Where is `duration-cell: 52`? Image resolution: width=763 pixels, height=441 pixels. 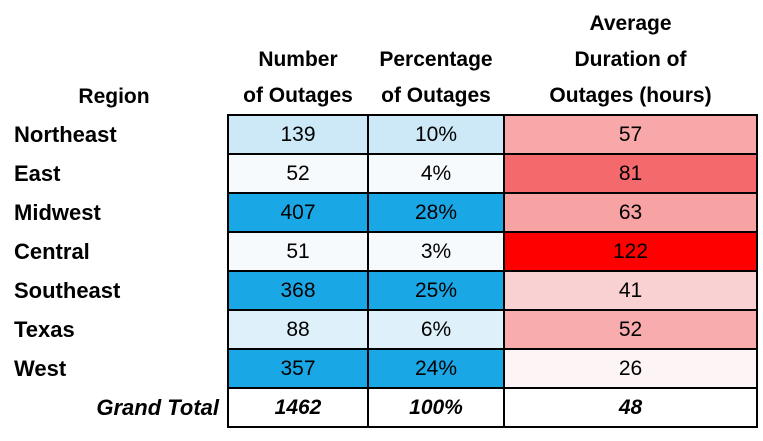 duration-cell: 52 is located at coordinates (630, 329).